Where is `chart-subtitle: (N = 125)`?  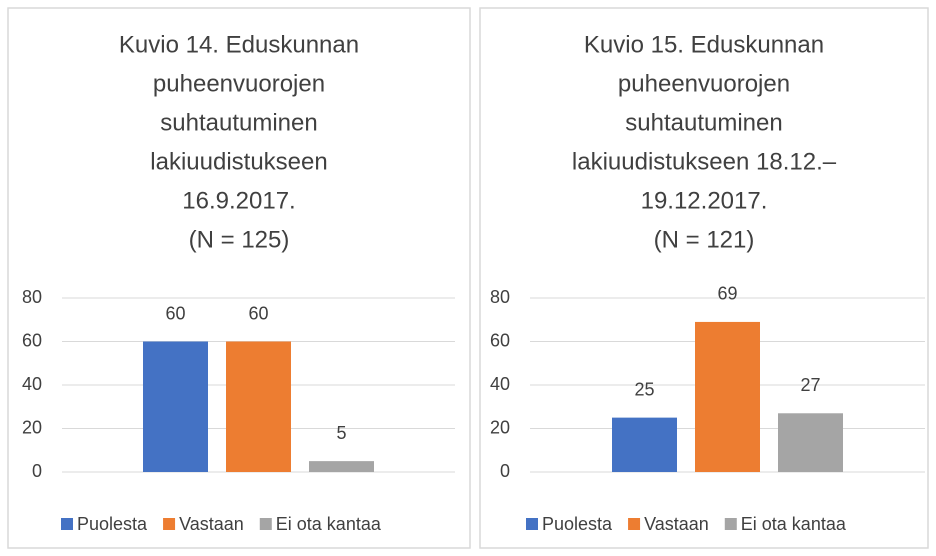
chart-subtitle: (N = 125) is located at coordinates (239, 239).